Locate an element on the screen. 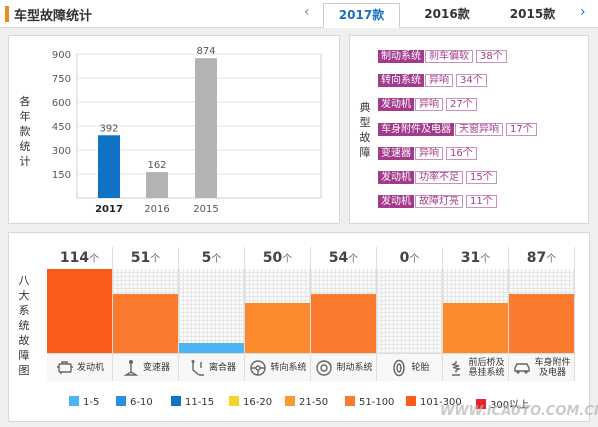  prev-arrow-icon: ‹ is located at coordinates (307, 12).